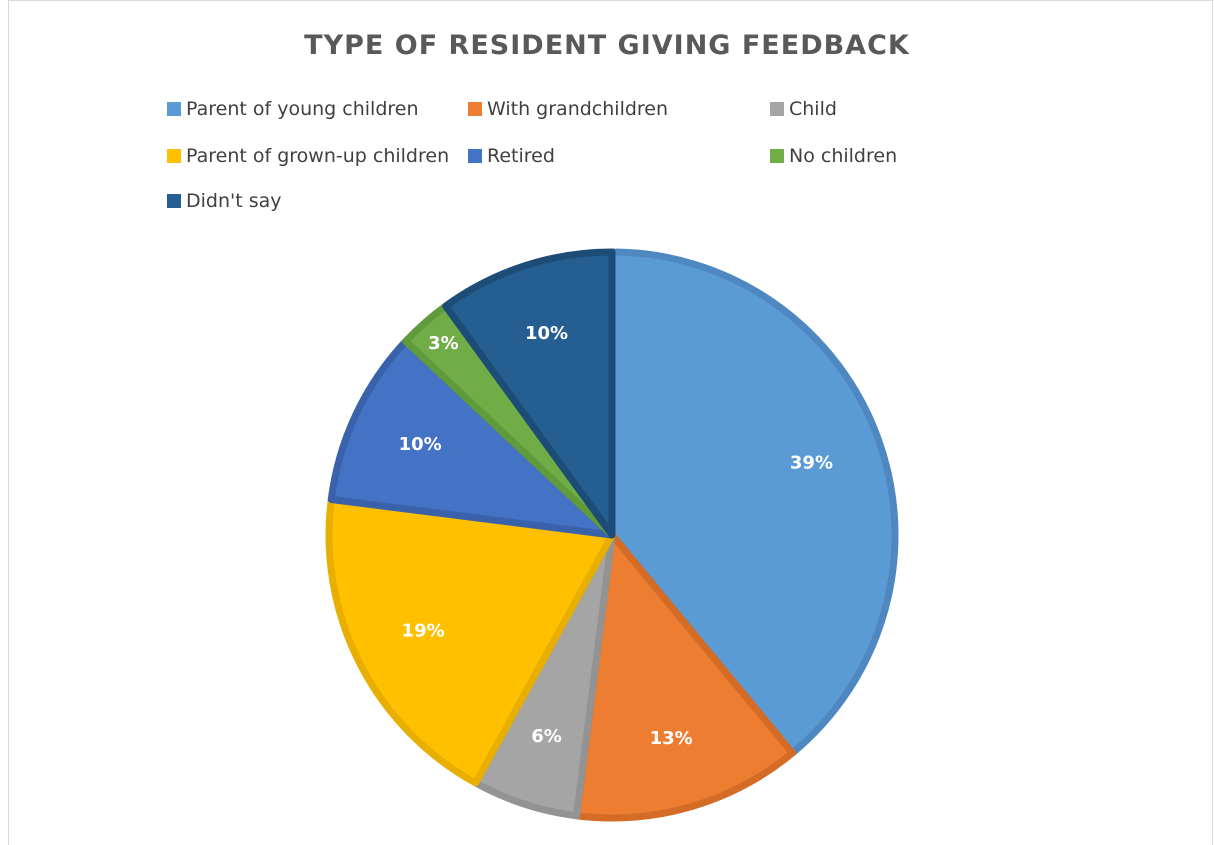 This screenshot has width=1214, height=845. What do you see at coordinates (671, 738) in the screenshot?
I see `data-label-with-grandchildren: 13%` at bounding box center [671, 738].